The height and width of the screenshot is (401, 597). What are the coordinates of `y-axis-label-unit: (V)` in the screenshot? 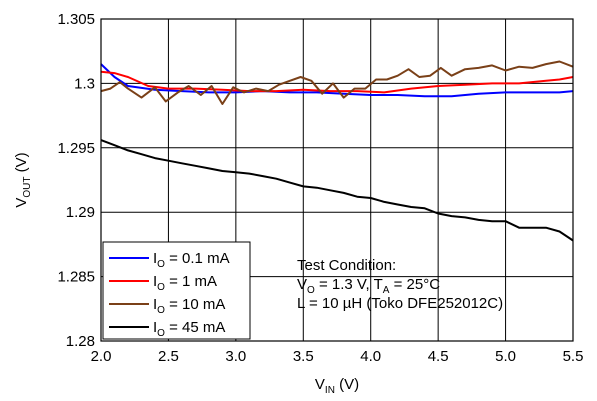 It's located at (21, 164).